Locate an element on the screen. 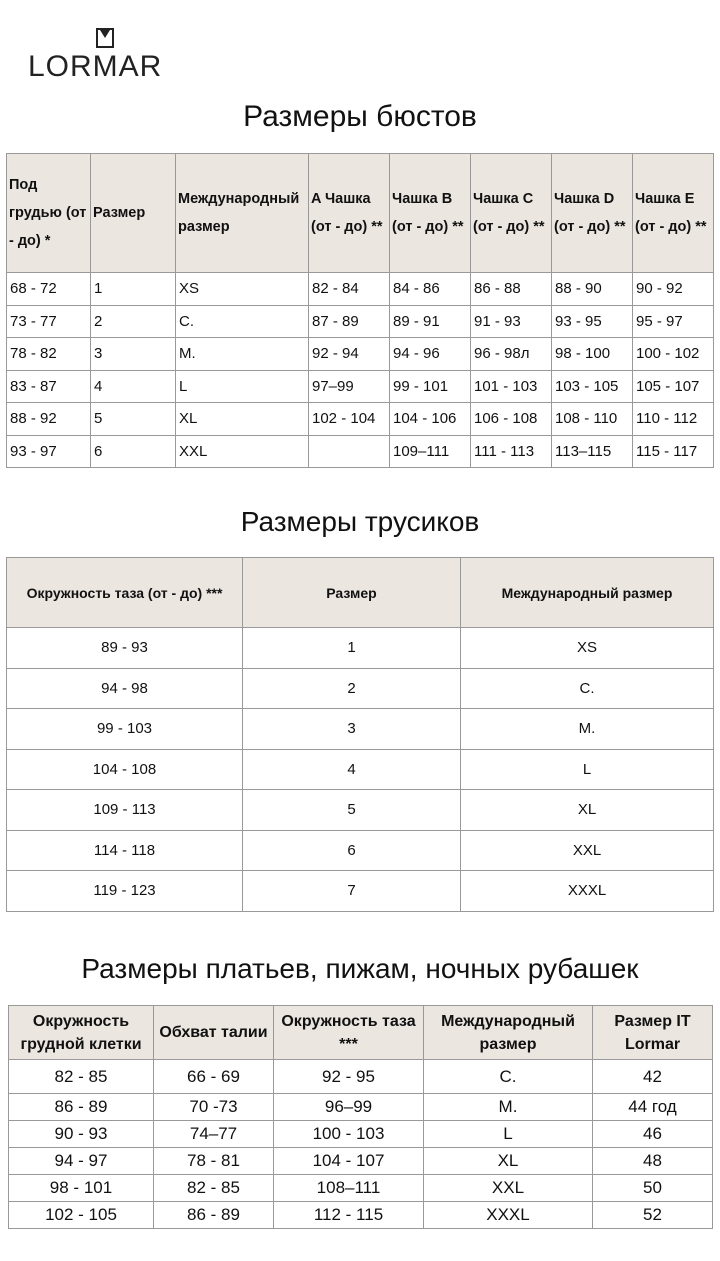 This screenshot has width=720, height=1261. table-cell: 42 is located at coordinates (652, 1076).